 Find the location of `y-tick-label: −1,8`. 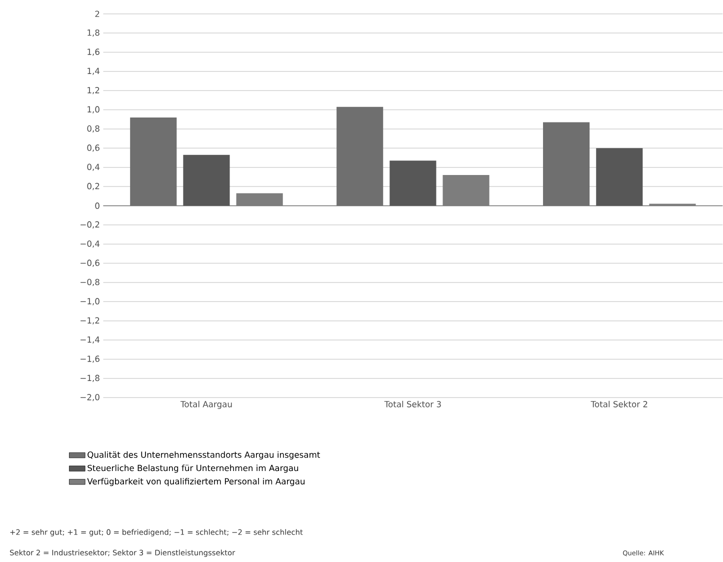

y-tick-label: −1,8 is located at coordinates (90, 378).